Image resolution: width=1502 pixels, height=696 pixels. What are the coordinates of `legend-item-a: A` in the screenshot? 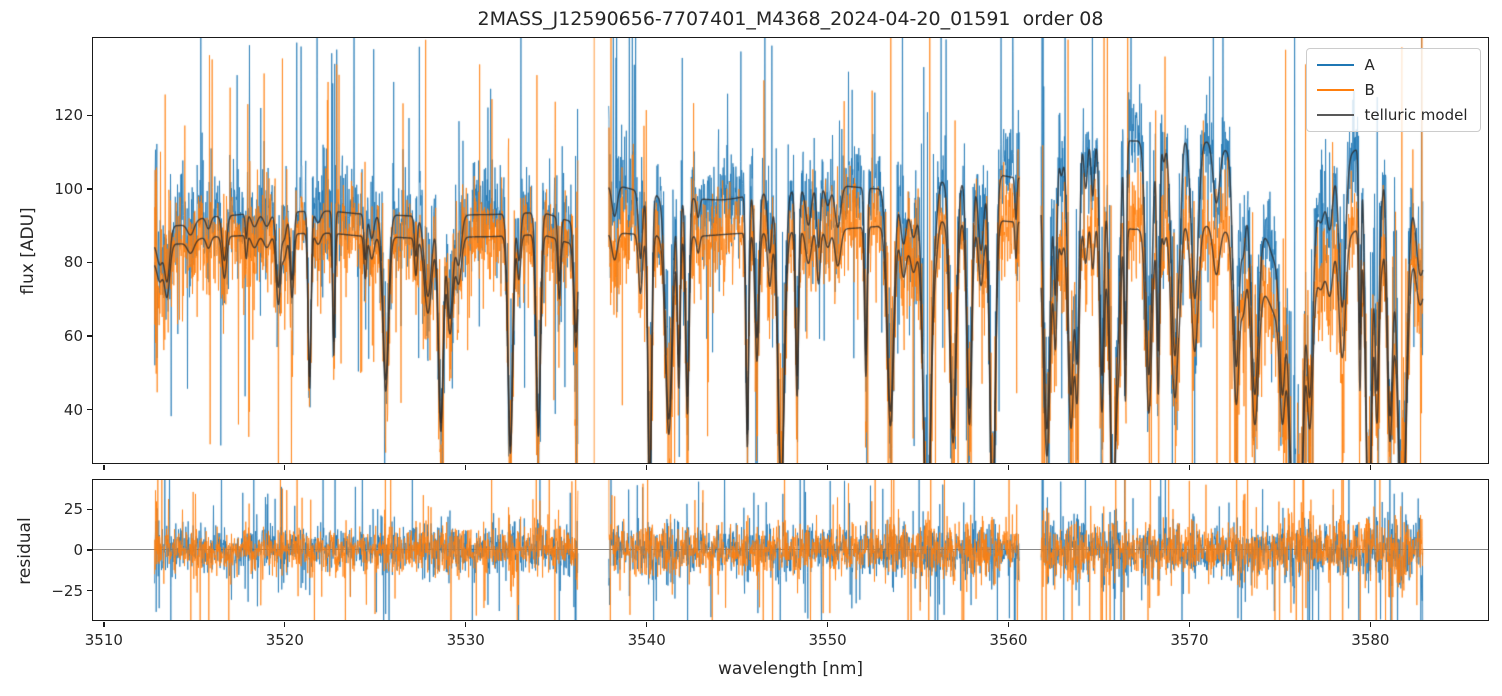 It's located at (1392, 65).